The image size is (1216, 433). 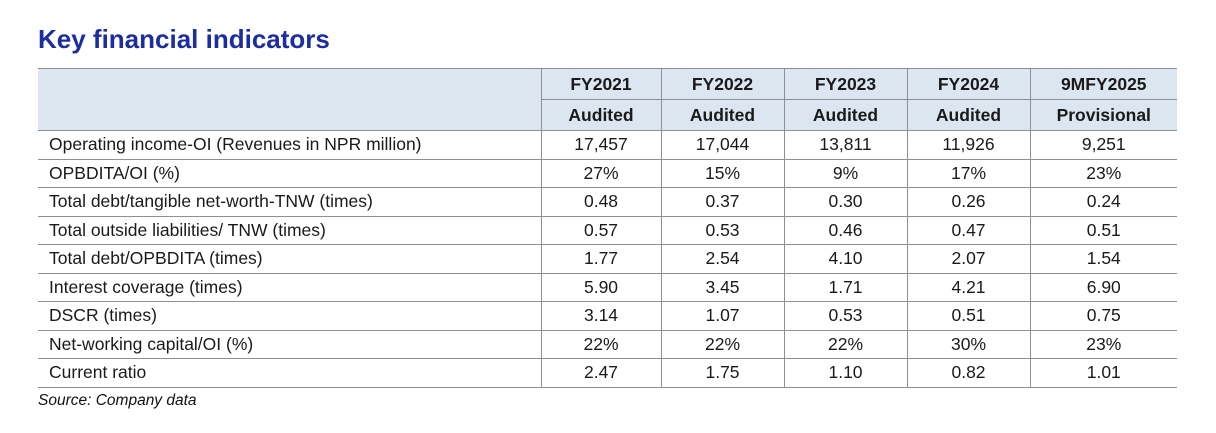 I want to click on row-label: Total outside liabilities/ TNW (times), so click(x=290, y=230).